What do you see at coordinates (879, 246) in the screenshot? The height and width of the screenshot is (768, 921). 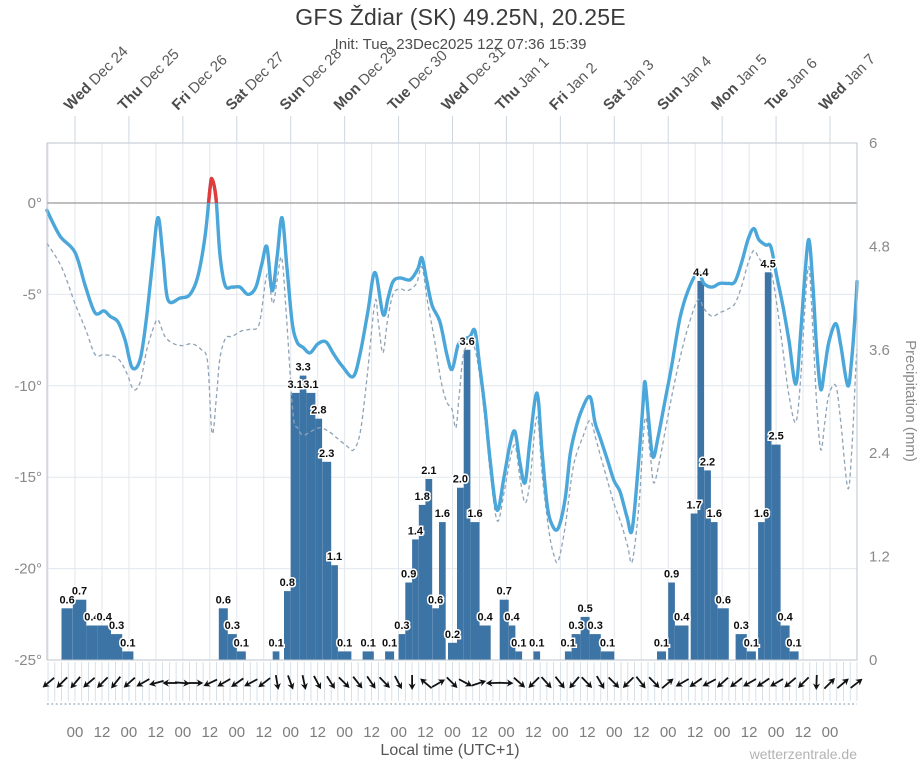 I see `right-tick-label: 4.8` at bounding box center [879, 246].